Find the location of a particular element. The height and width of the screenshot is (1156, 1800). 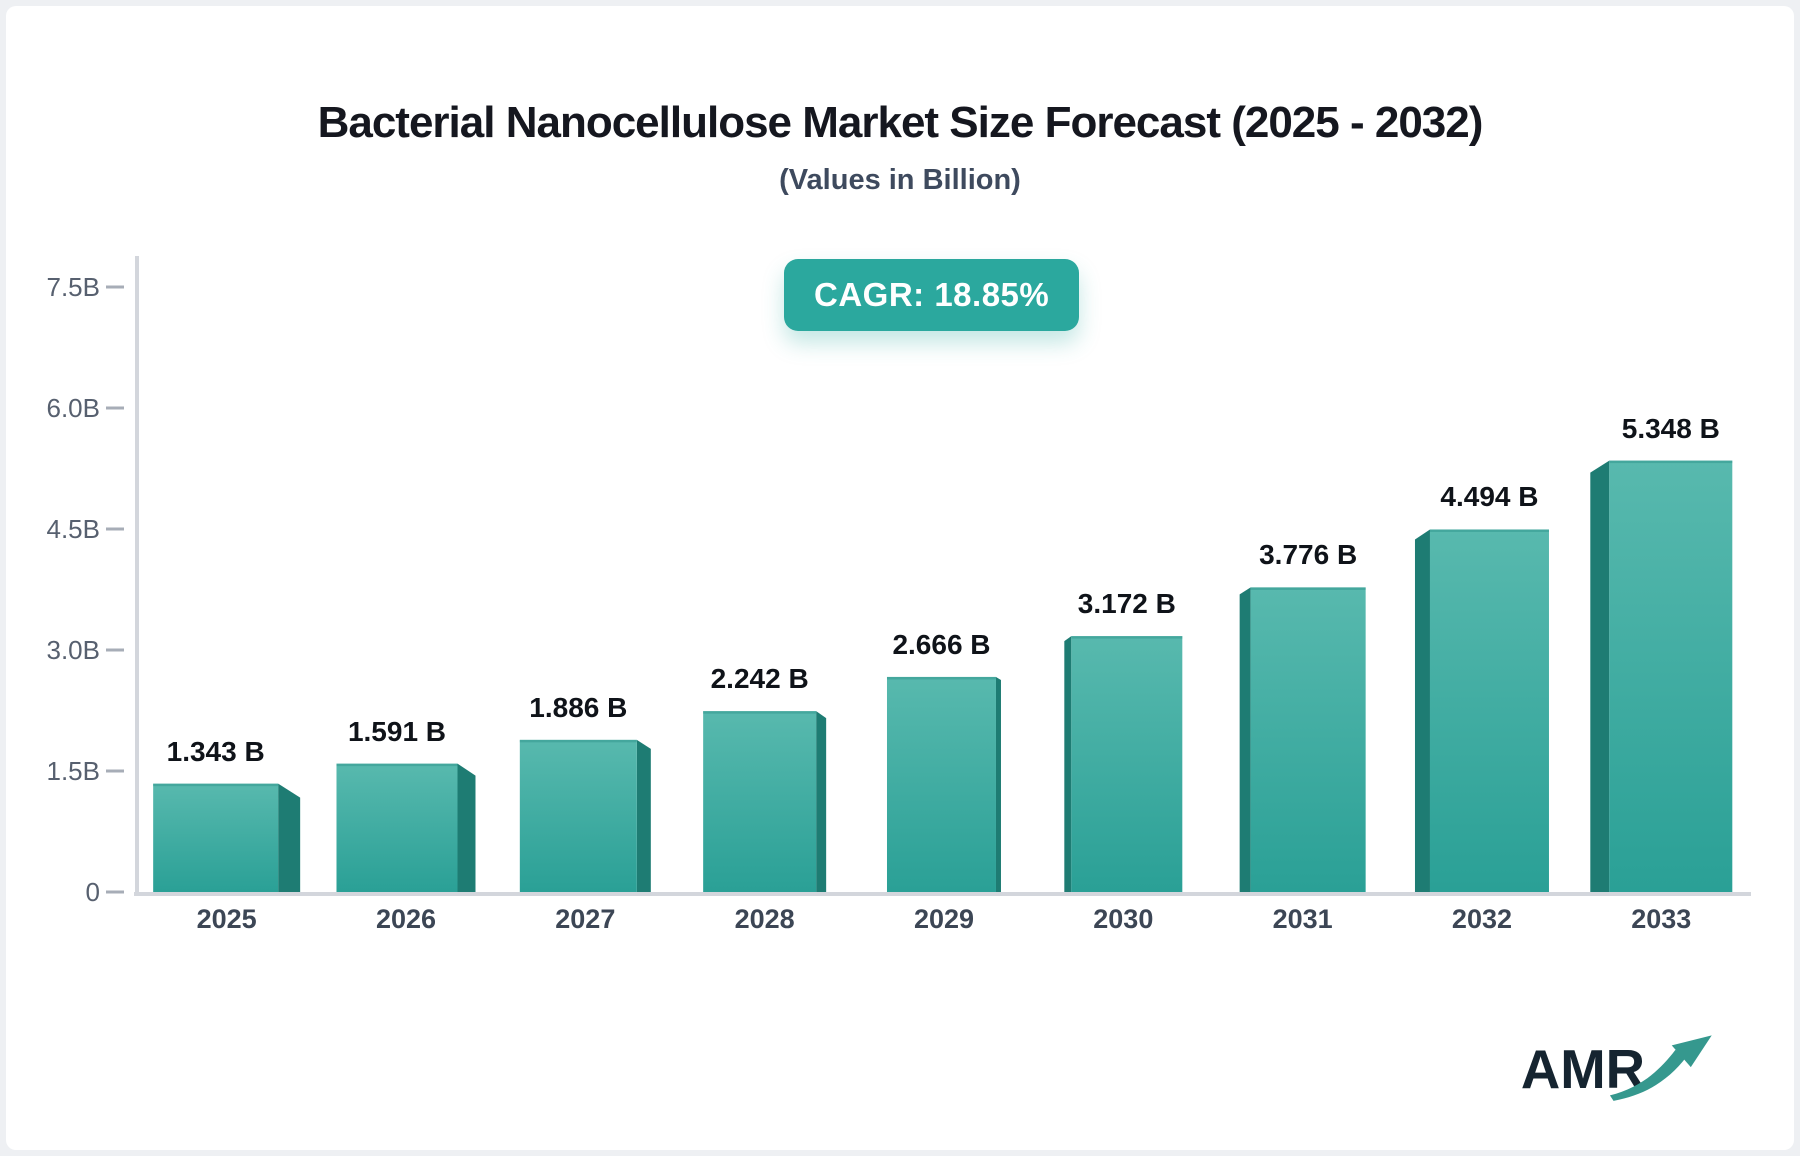

bar-top-edge-2029 is located at coordinates (941, 678).